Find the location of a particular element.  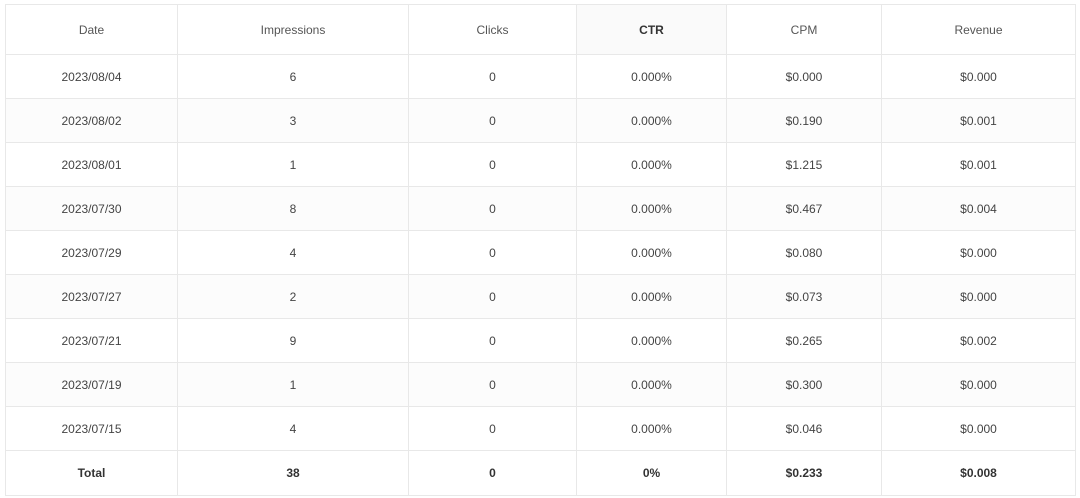

table-cell: 2023/08/01 is located at coordinates (91, 164).